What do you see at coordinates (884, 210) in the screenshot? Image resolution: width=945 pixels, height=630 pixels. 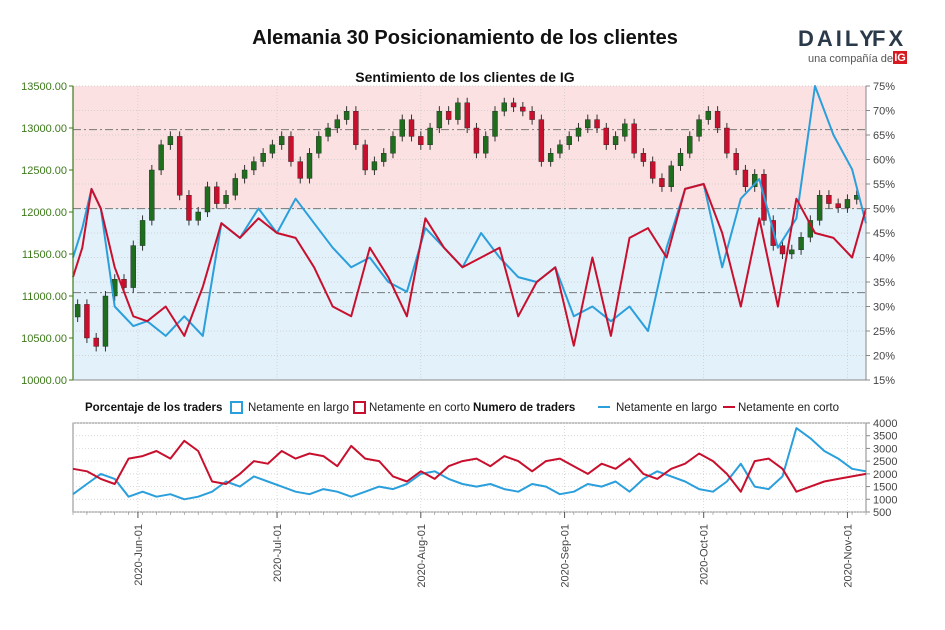 I see `right-tick-label: 50%` at bounding box center [884, 210].